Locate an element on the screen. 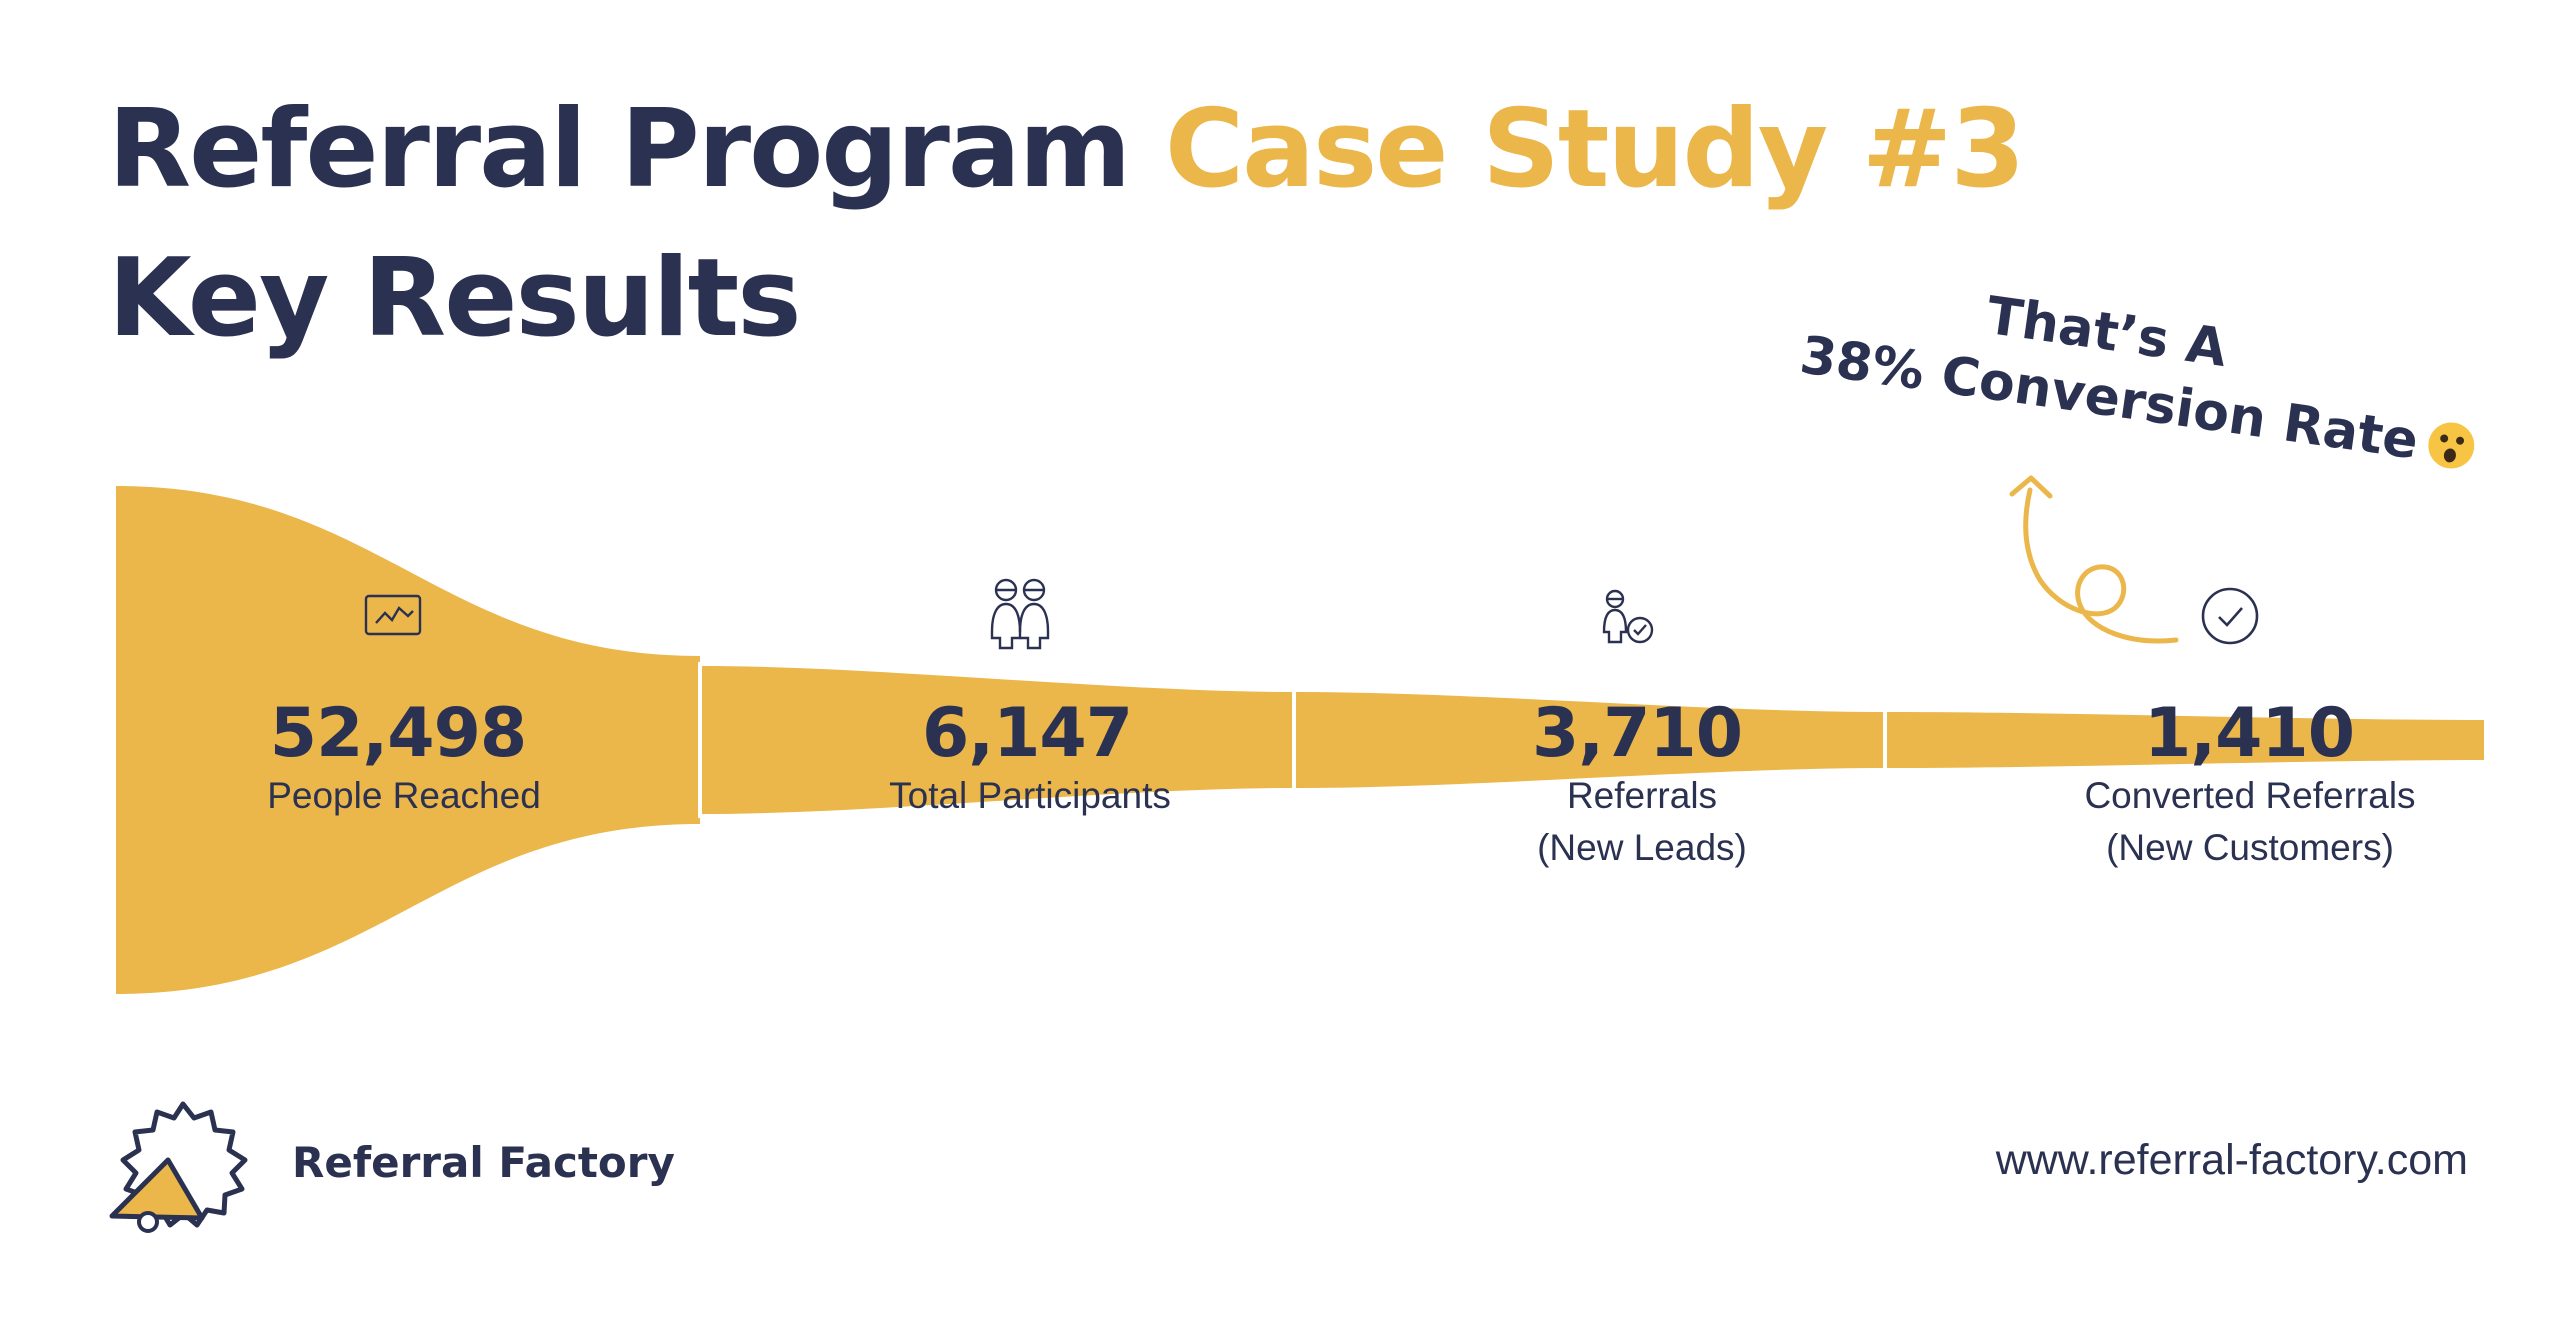 The image size is (2560, 1338). funnel-dividers is located at coordinates (1292, 740).